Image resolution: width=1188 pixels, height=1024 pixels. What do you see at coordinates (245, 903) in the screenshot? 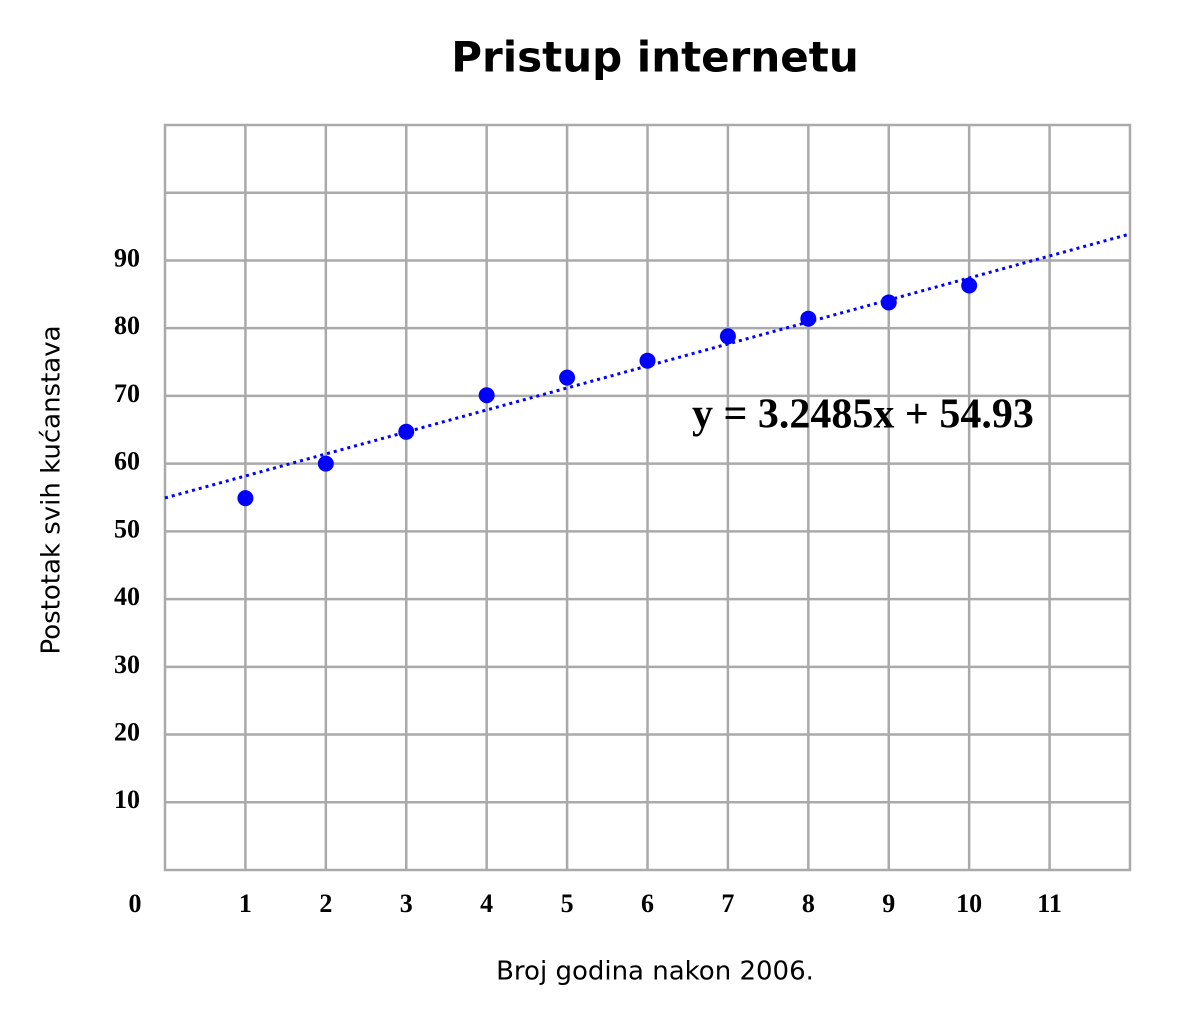
I see `x-tick-label: 1` at bounding box center [245, 903].